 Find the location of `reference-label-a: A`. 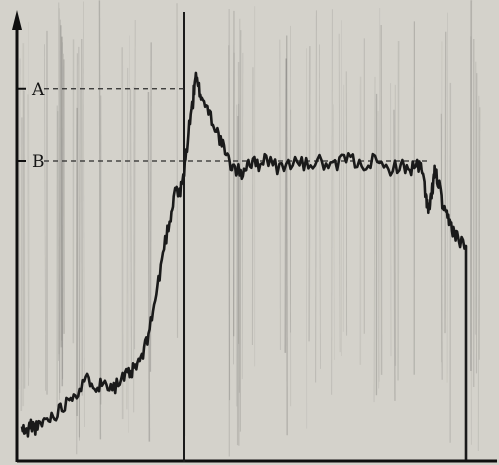

reference-label-a: A is located at coordinates (38, 90).